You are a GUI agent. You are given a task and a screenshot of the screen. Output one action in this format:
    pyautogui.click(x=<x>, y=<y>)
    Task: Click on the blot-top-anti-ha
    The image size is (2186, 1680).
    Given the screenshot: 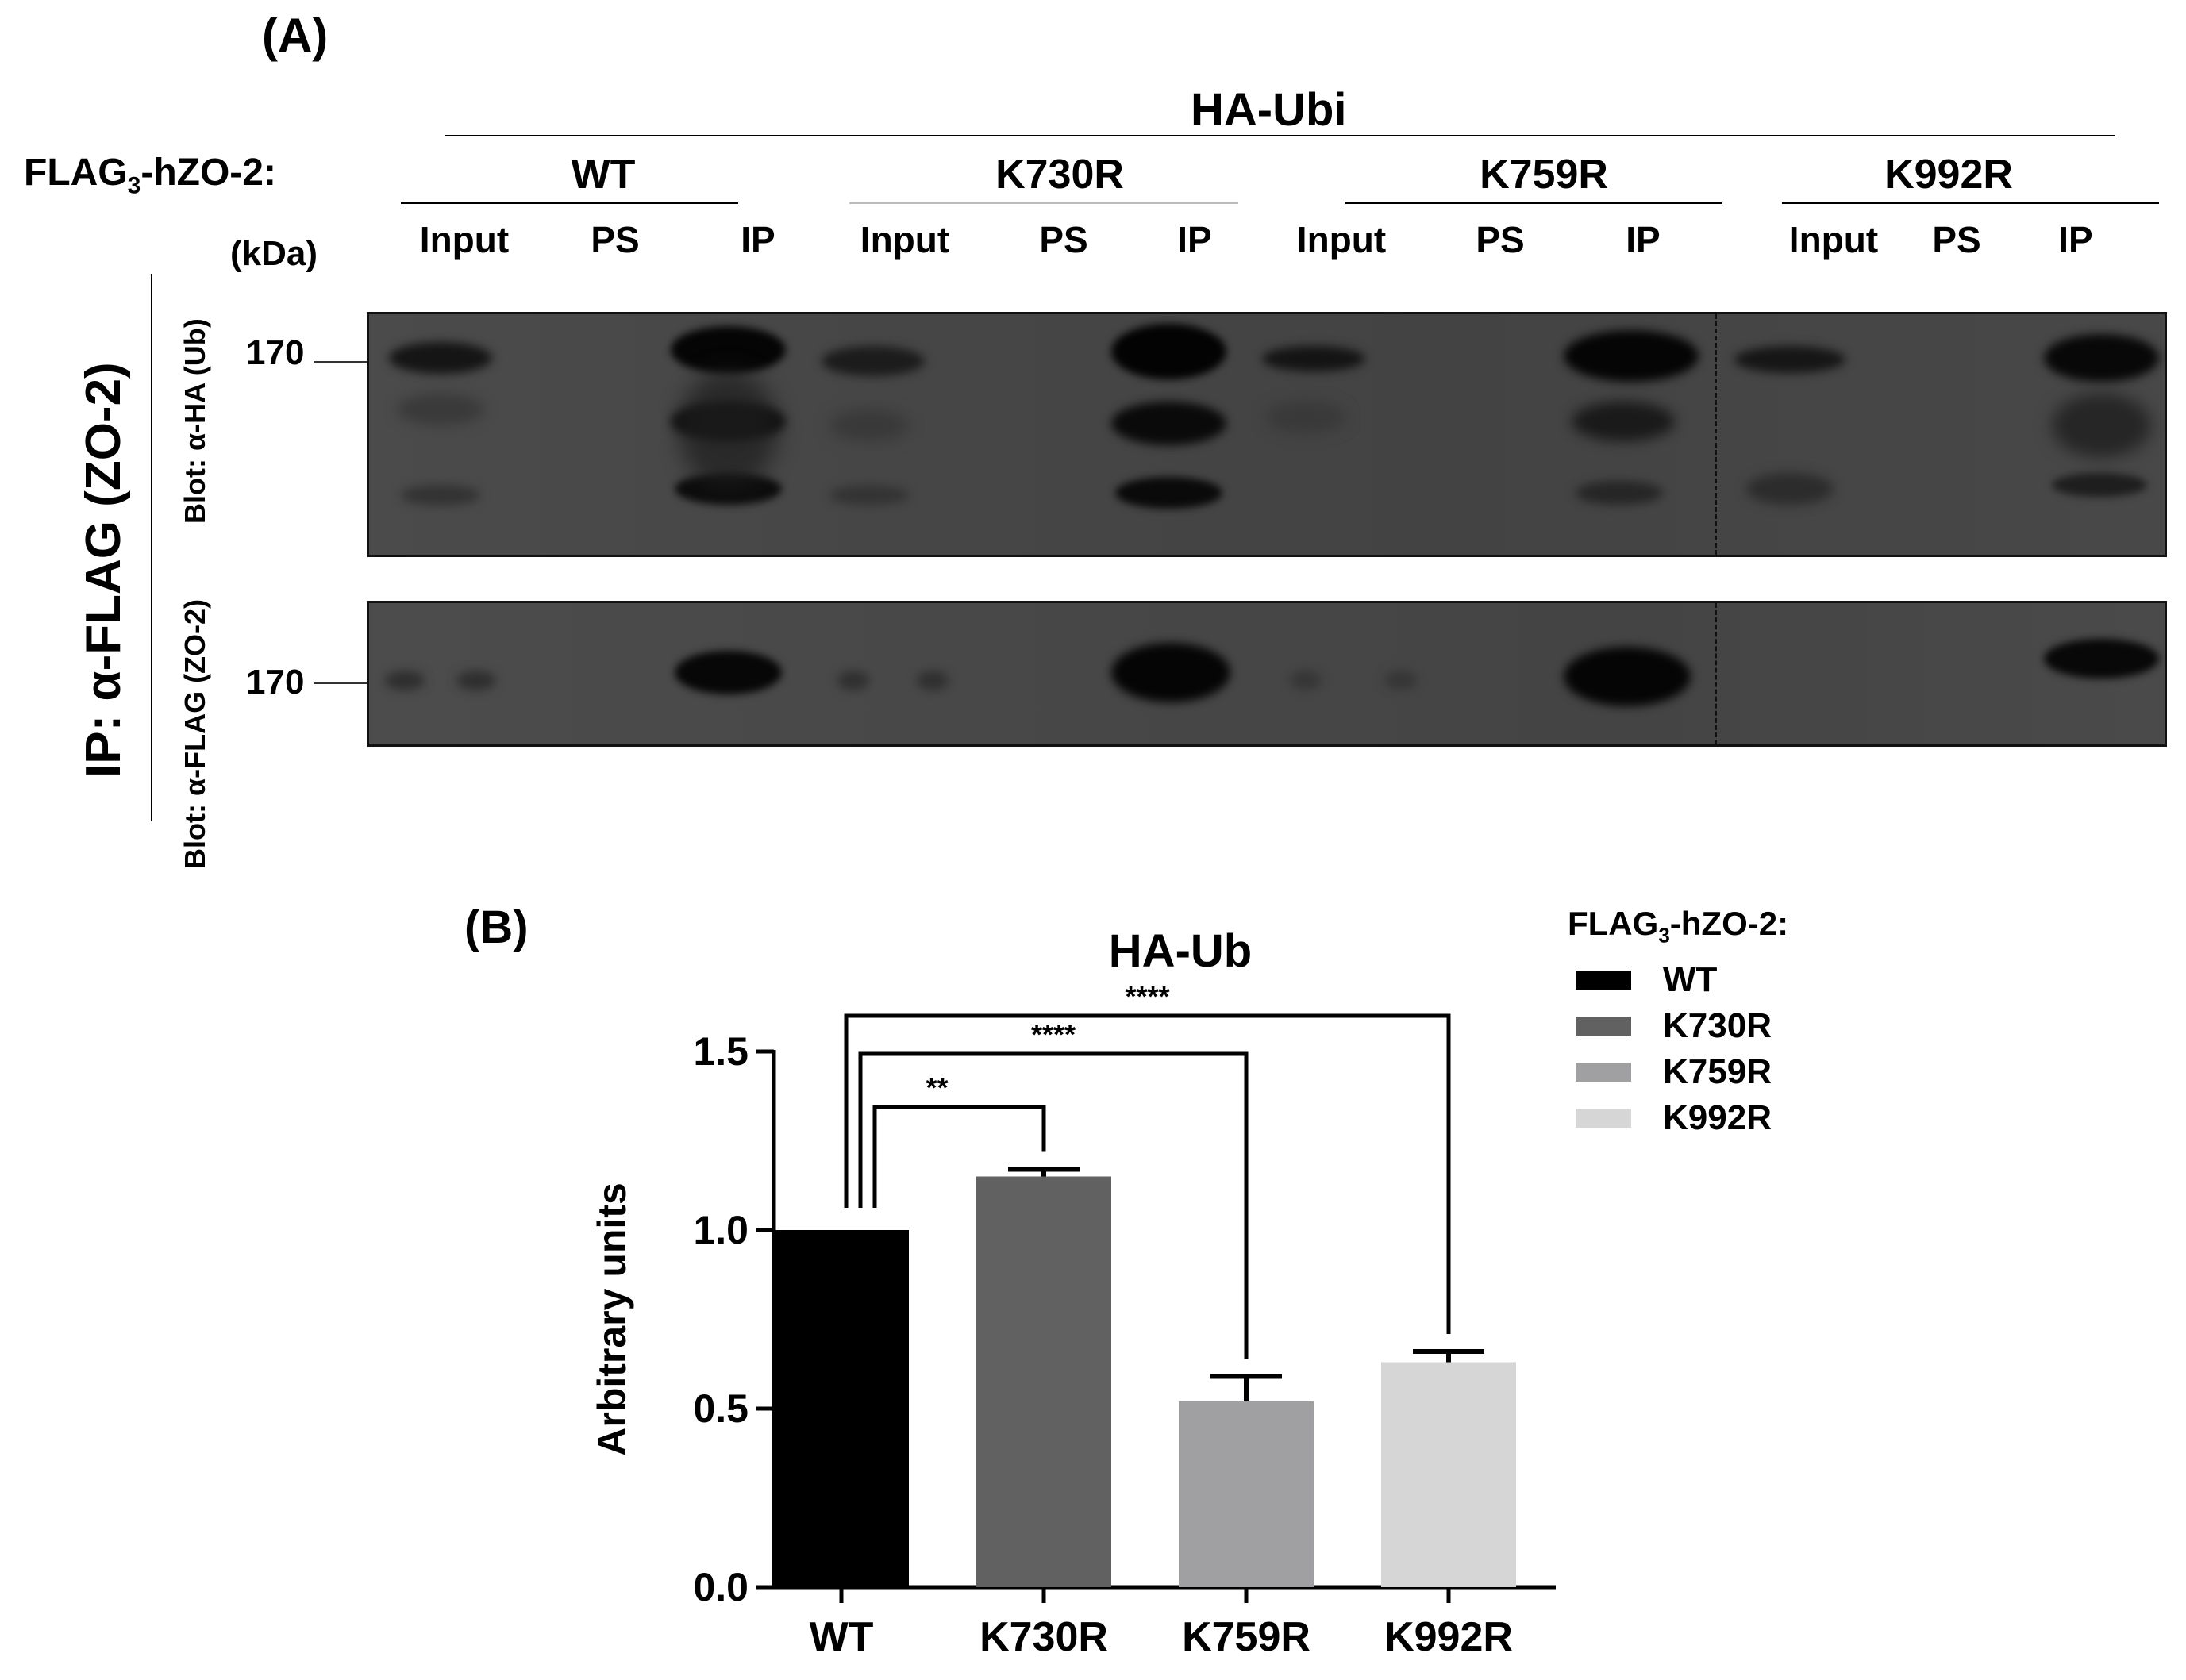 What is the action you would take?
    pyautogui.click(x=1267, y=434)
    